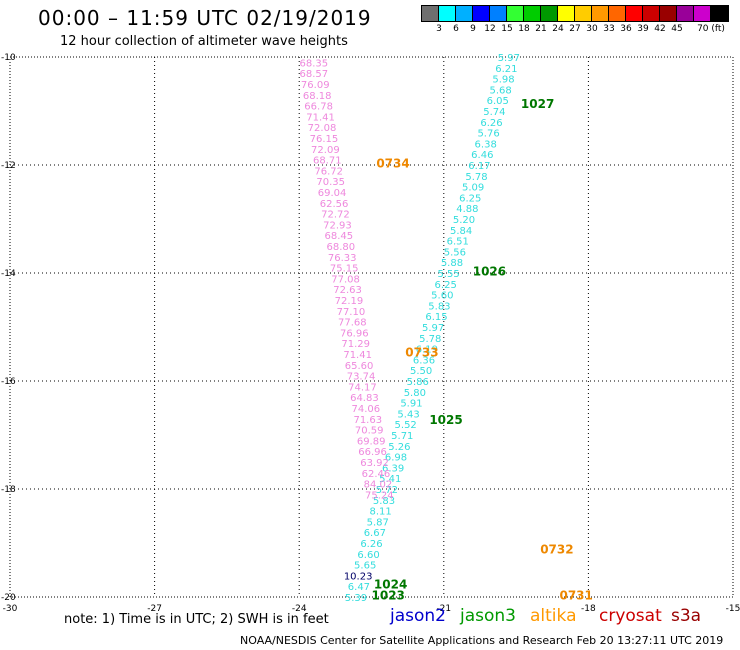 The image size is (740, 650). What do you see at coordinates (537, 104) in the screenshot?
I see `pass-time-label: 1027` at bounding box center [537, 104].